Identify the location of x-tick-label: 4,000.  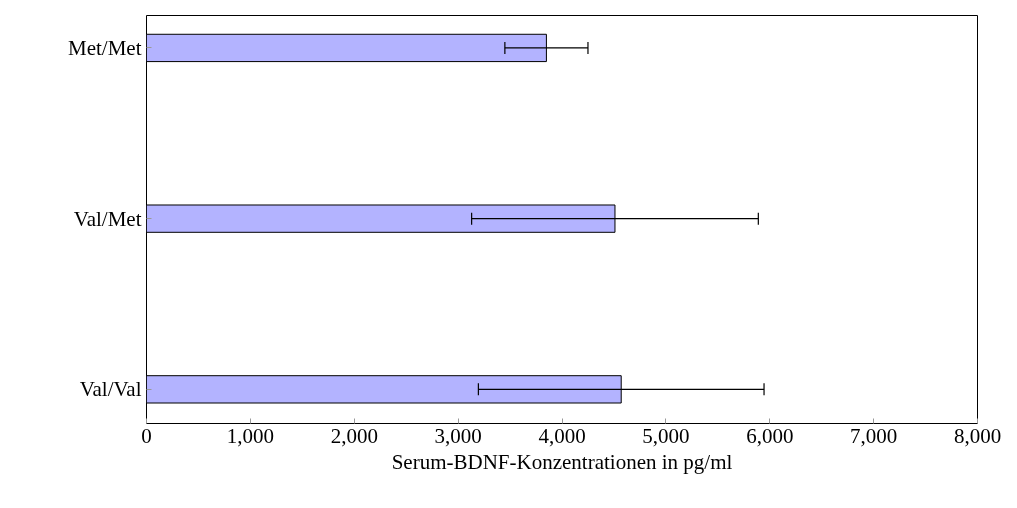
(562, 435).